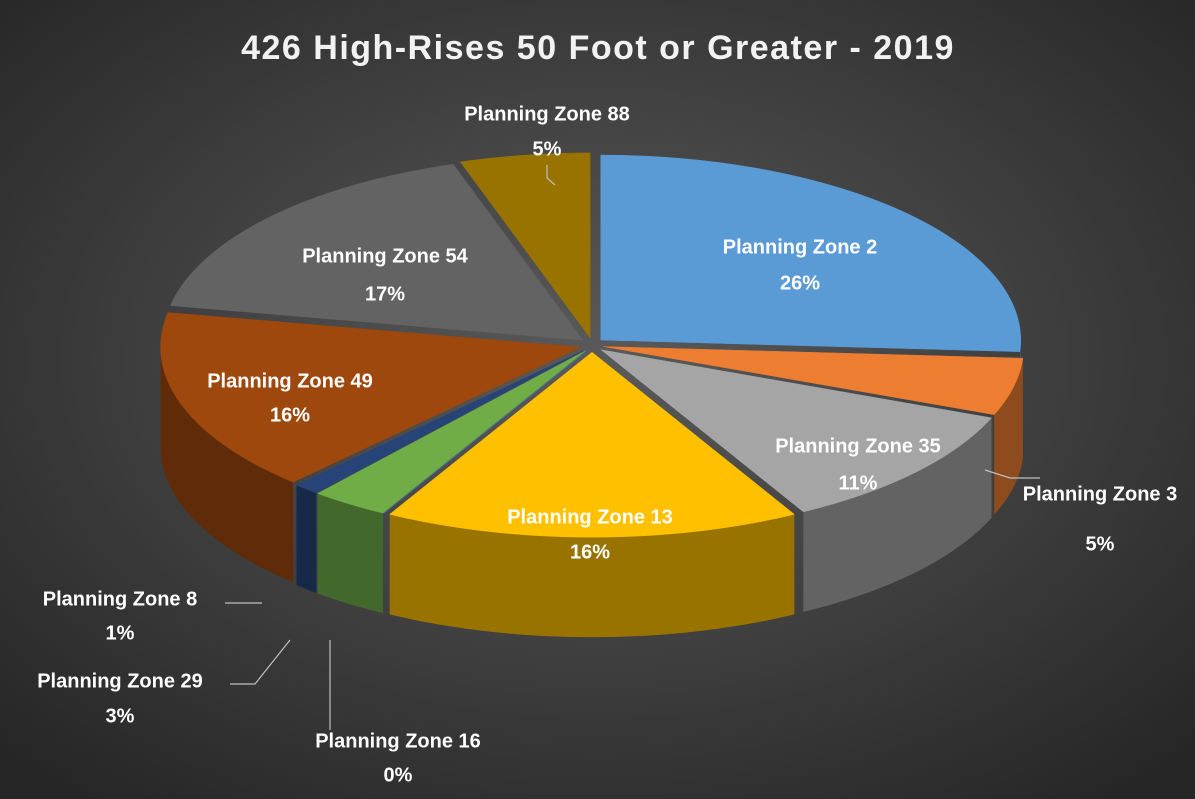  Describe the element at coordinates (858, 483) in the screenshot. I see `data-label: 11%` at that location.